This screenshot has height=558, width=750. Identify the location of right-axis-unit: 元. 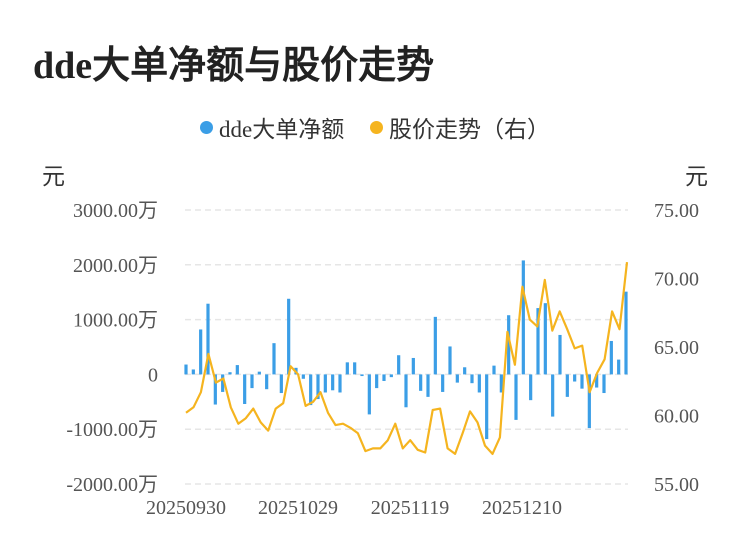
(696, 176).